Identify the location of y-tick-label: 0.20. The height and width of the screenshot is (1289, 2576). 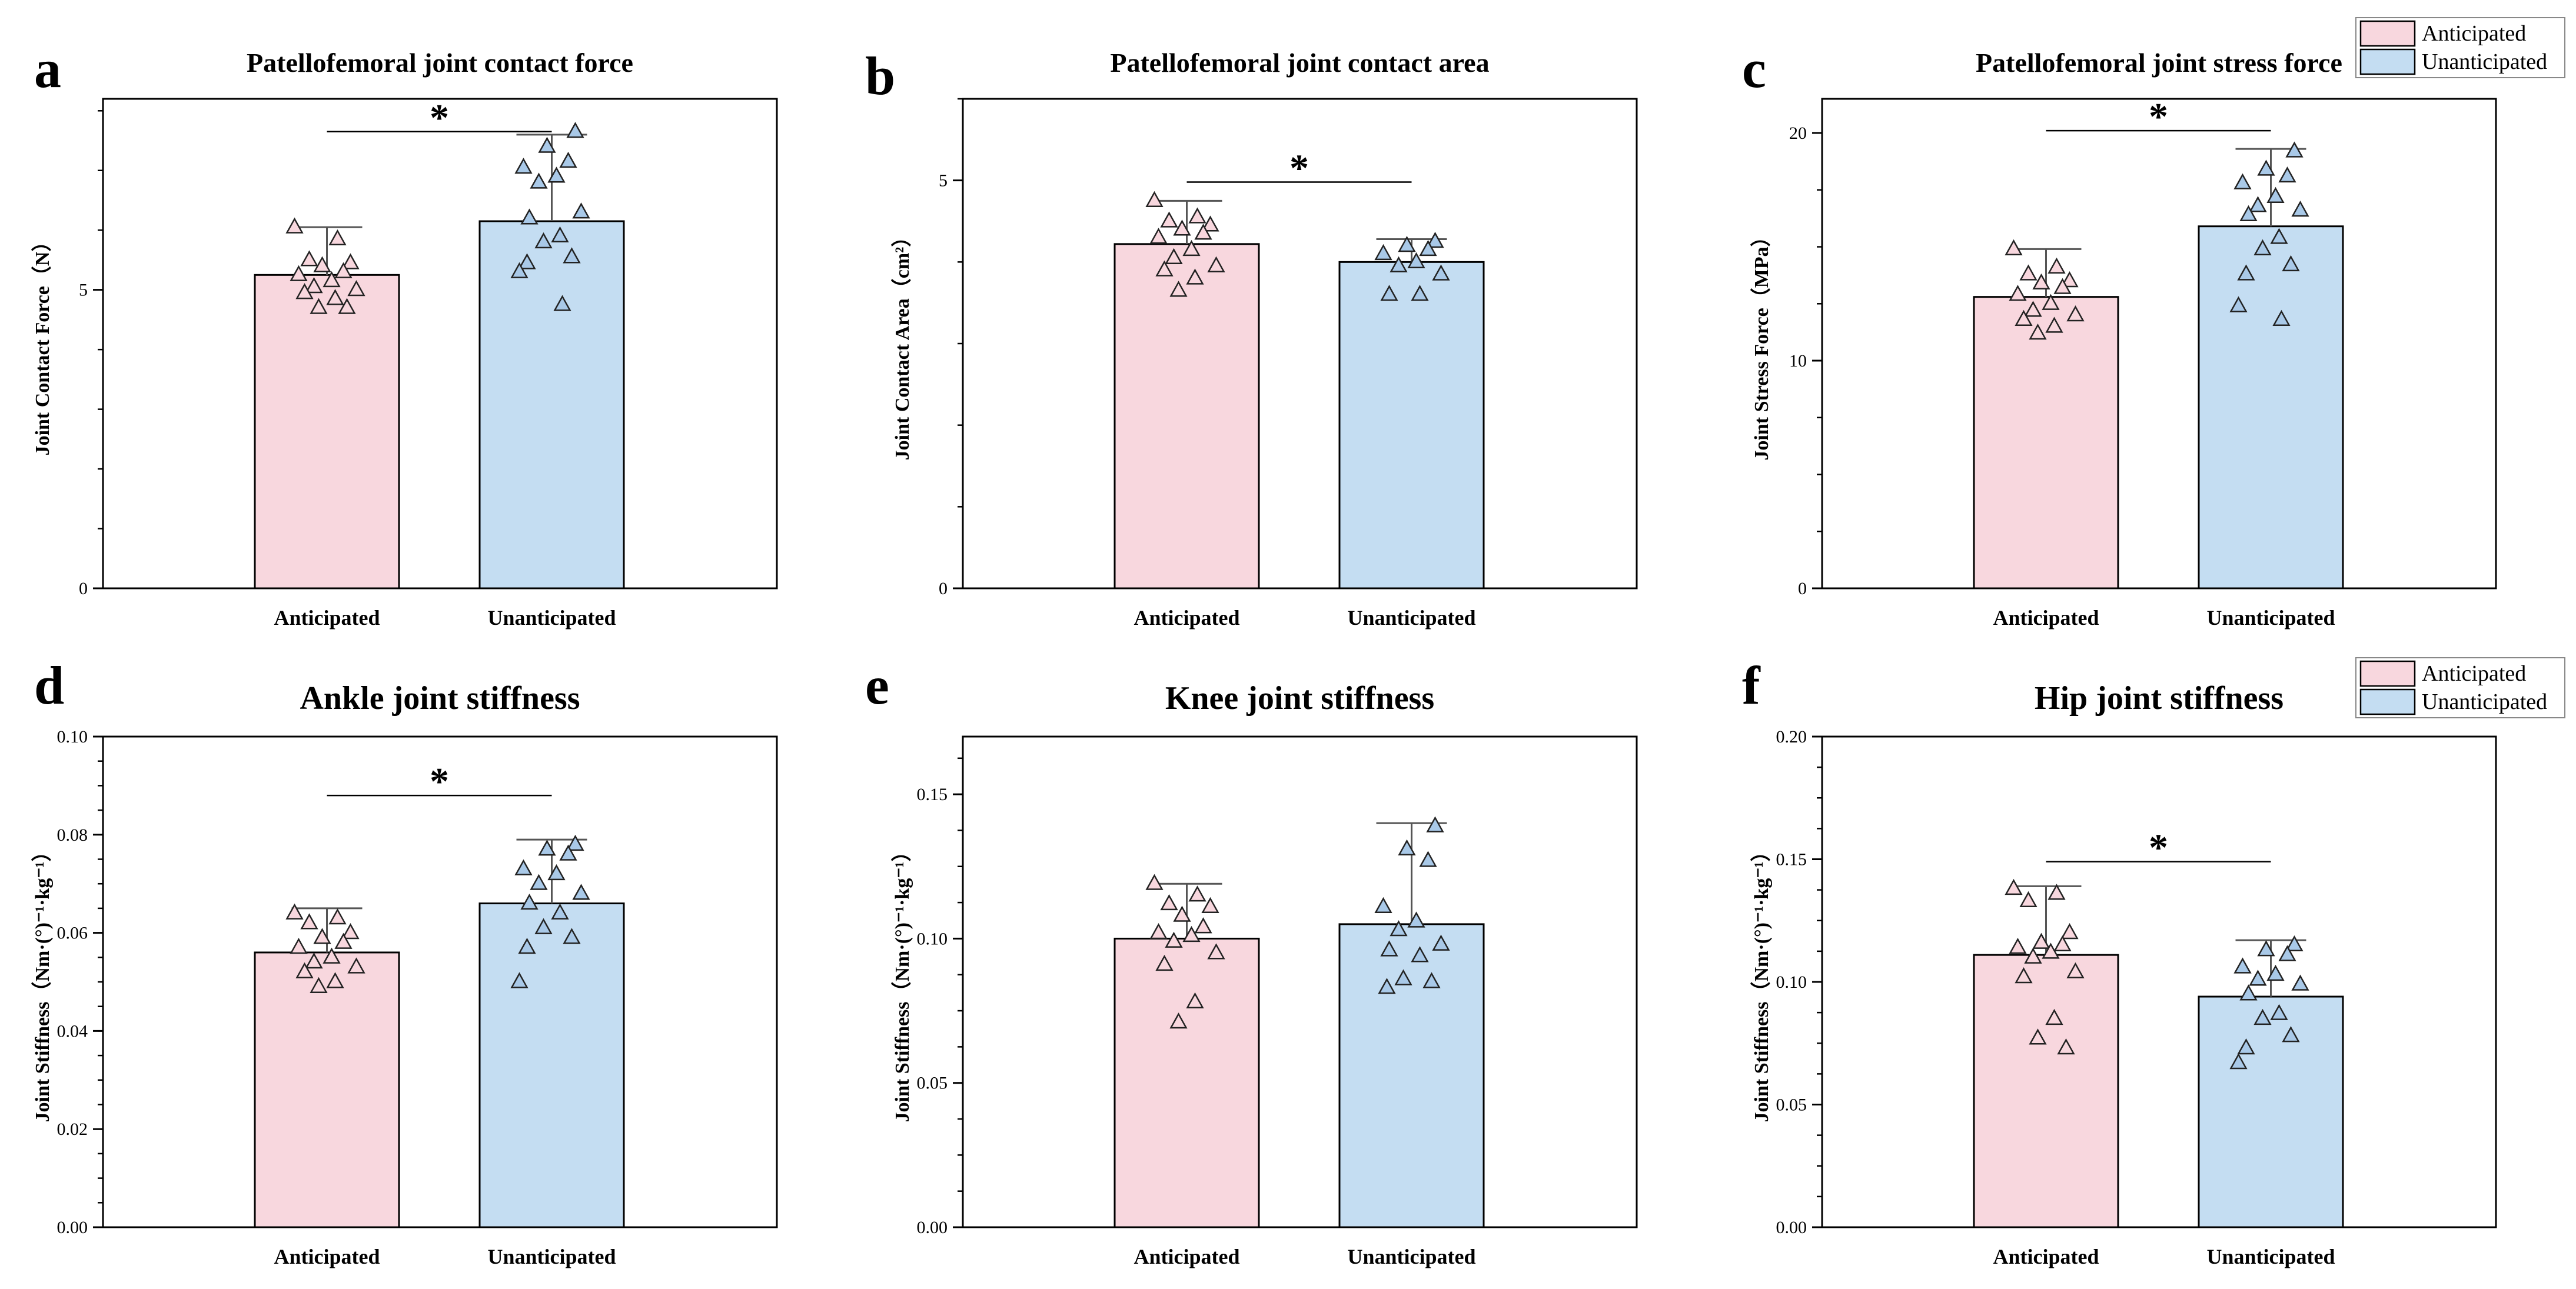
(1791, 737).